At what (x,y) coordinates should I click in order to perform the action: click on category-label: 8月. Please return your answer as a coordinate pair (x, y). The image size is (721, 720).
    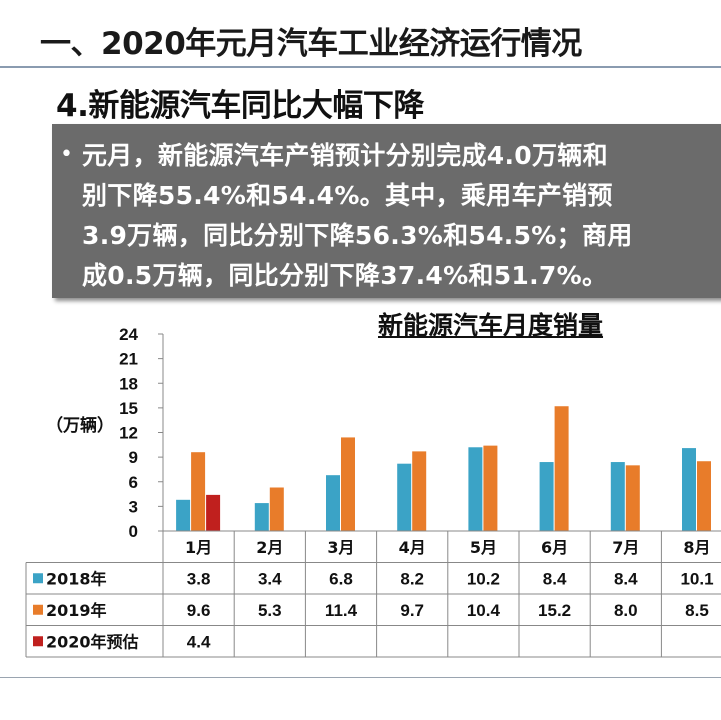
    Looking at the image, I should click on (696, 547).